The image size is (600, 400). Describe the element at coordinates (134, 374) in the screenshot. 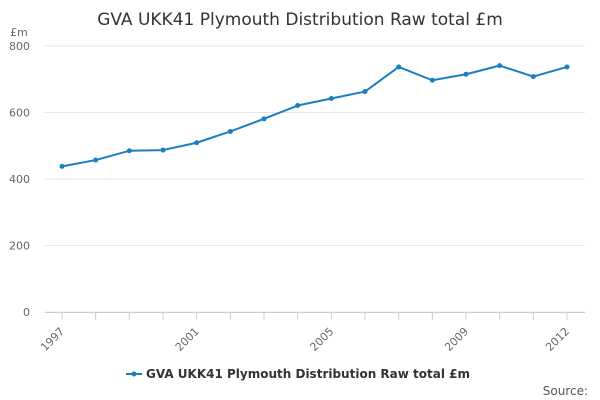

I see `legend-marker-dot` at that location.